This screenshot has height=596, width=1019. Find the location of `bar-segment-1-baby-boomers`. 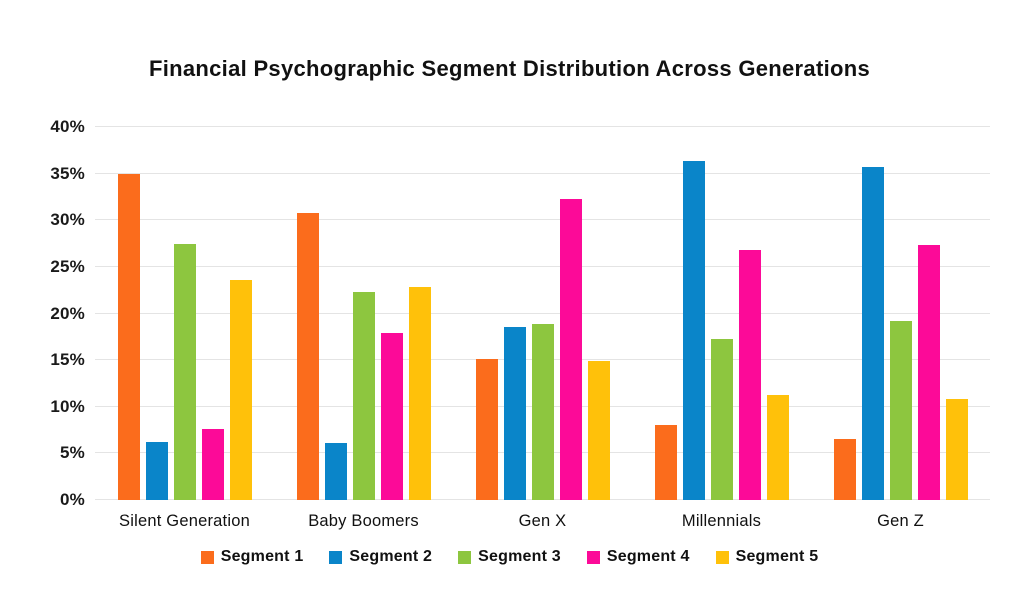

bar-segment-1-baby-boomers is located at coordinates (307, 356).